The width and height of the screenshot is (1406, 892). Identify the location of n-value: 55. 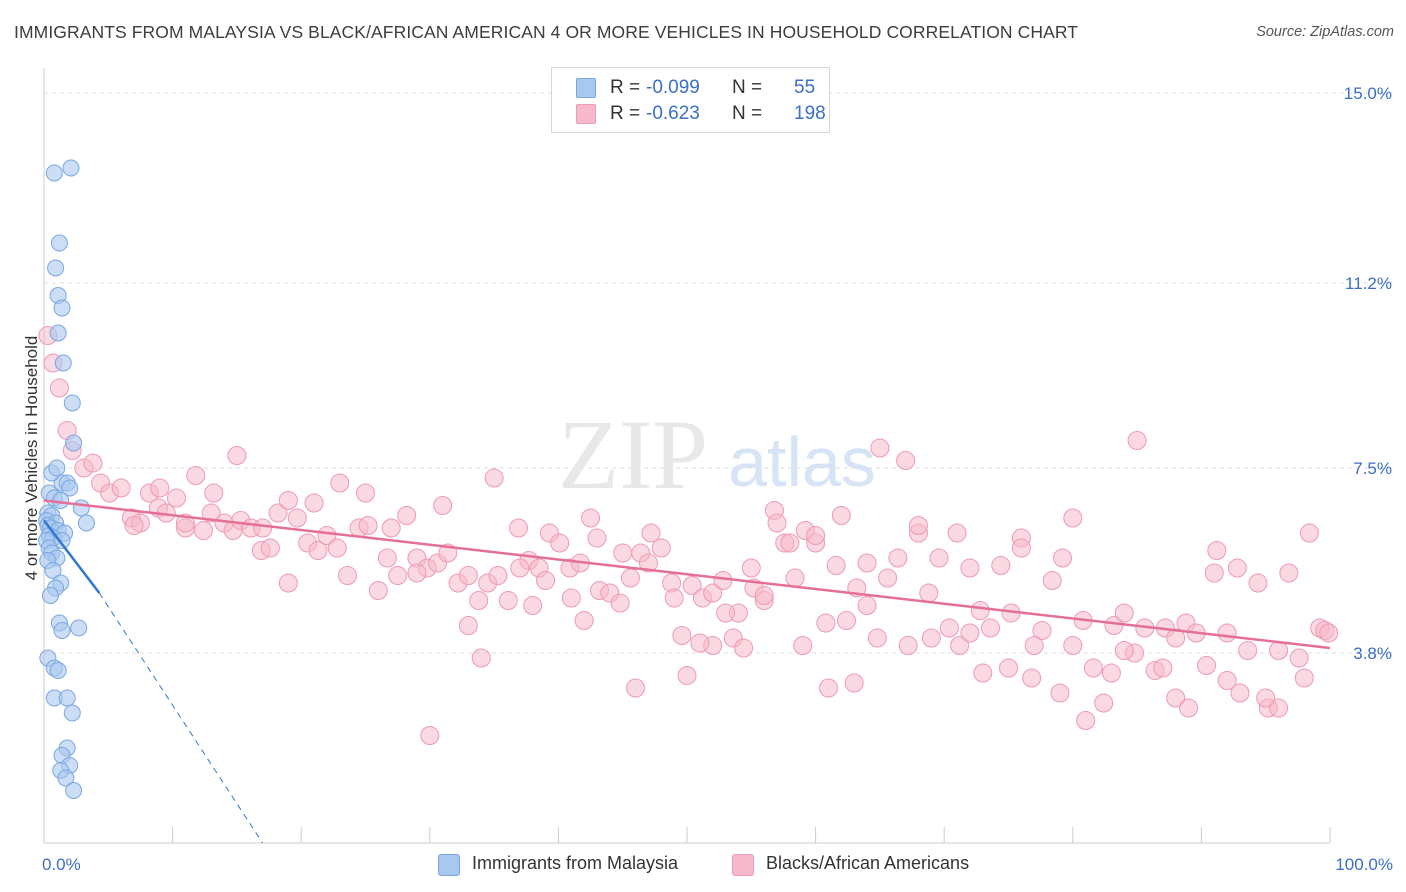
(805, 87).